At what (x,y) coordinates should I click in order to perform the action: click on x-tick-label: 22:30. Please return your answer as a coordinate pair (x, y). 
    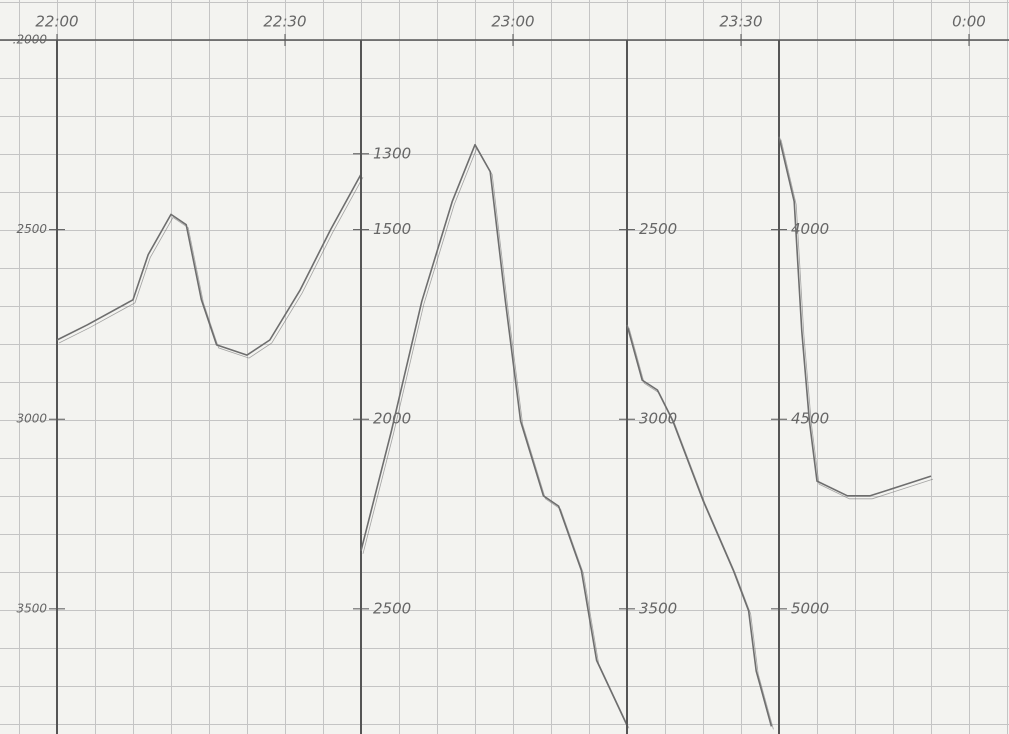
    Looking at the image, I should click on (284, 22).